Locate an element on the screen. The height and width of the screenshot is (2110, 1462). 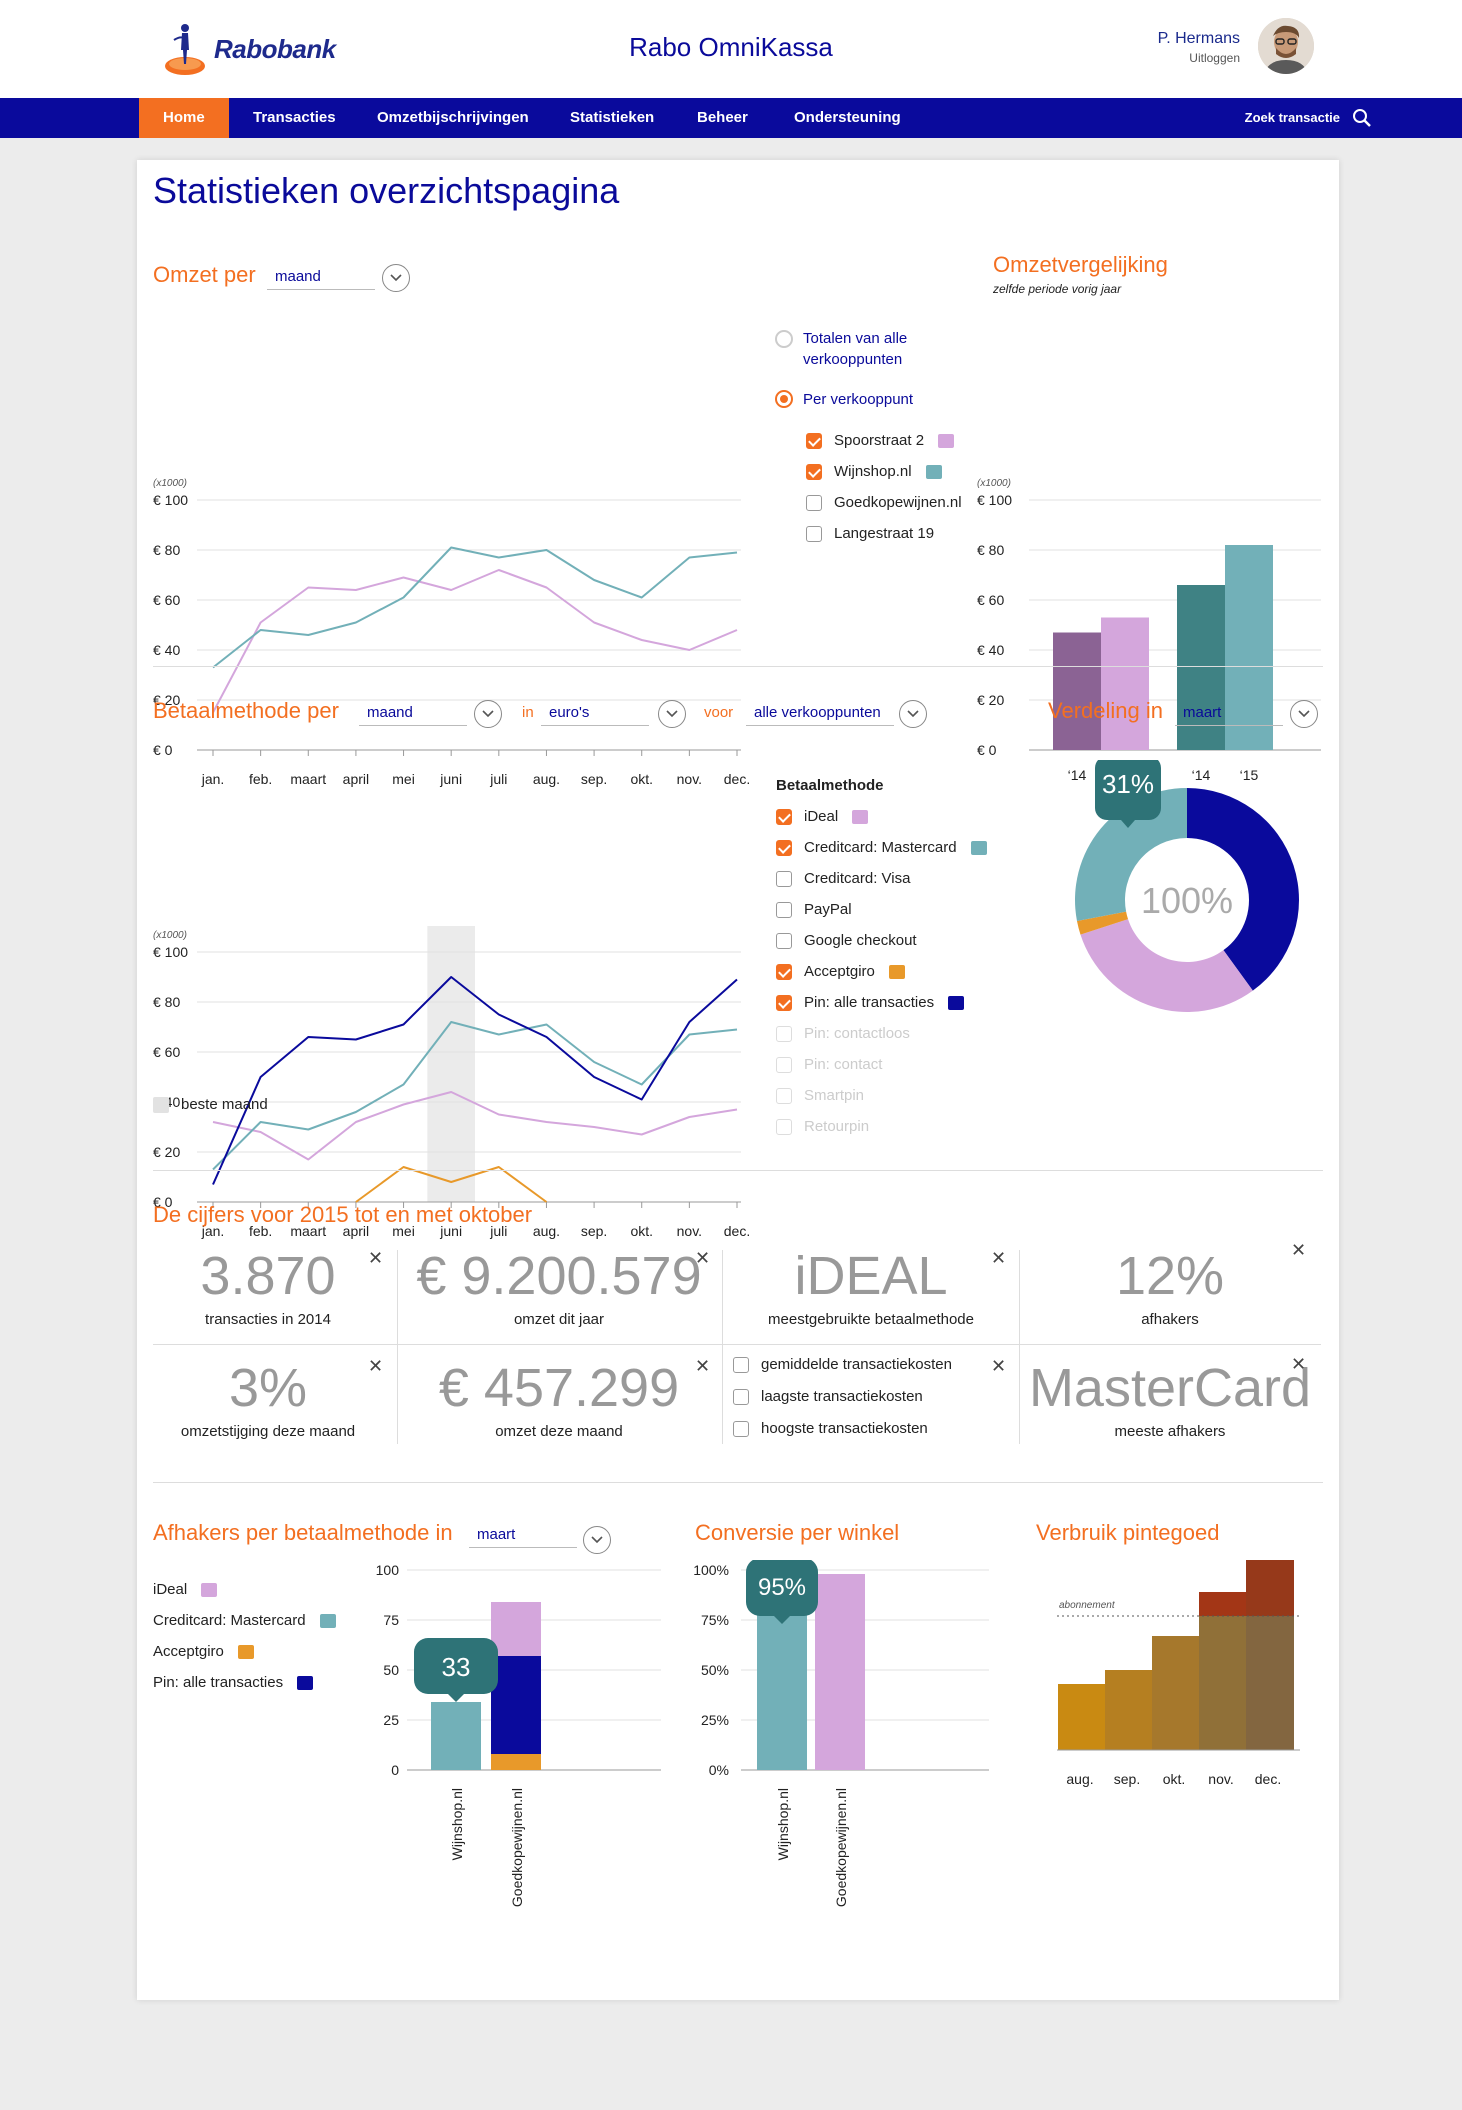
betaal-scope-dropdown: alle verkooppunten is located at coordinates (820, 713).